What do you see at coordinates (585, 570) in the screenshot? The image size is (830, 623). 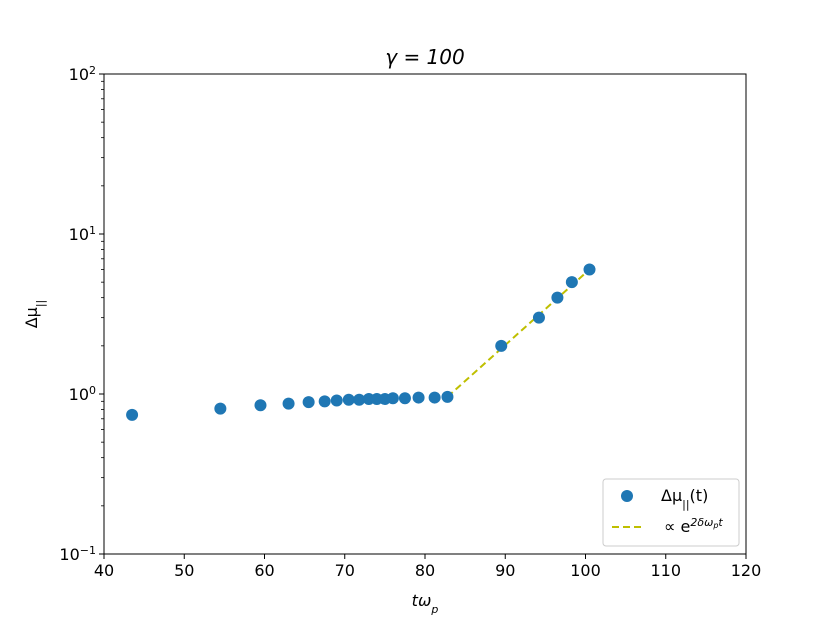 I see `x-tick-label: 100` at bounding box center [585, 570].